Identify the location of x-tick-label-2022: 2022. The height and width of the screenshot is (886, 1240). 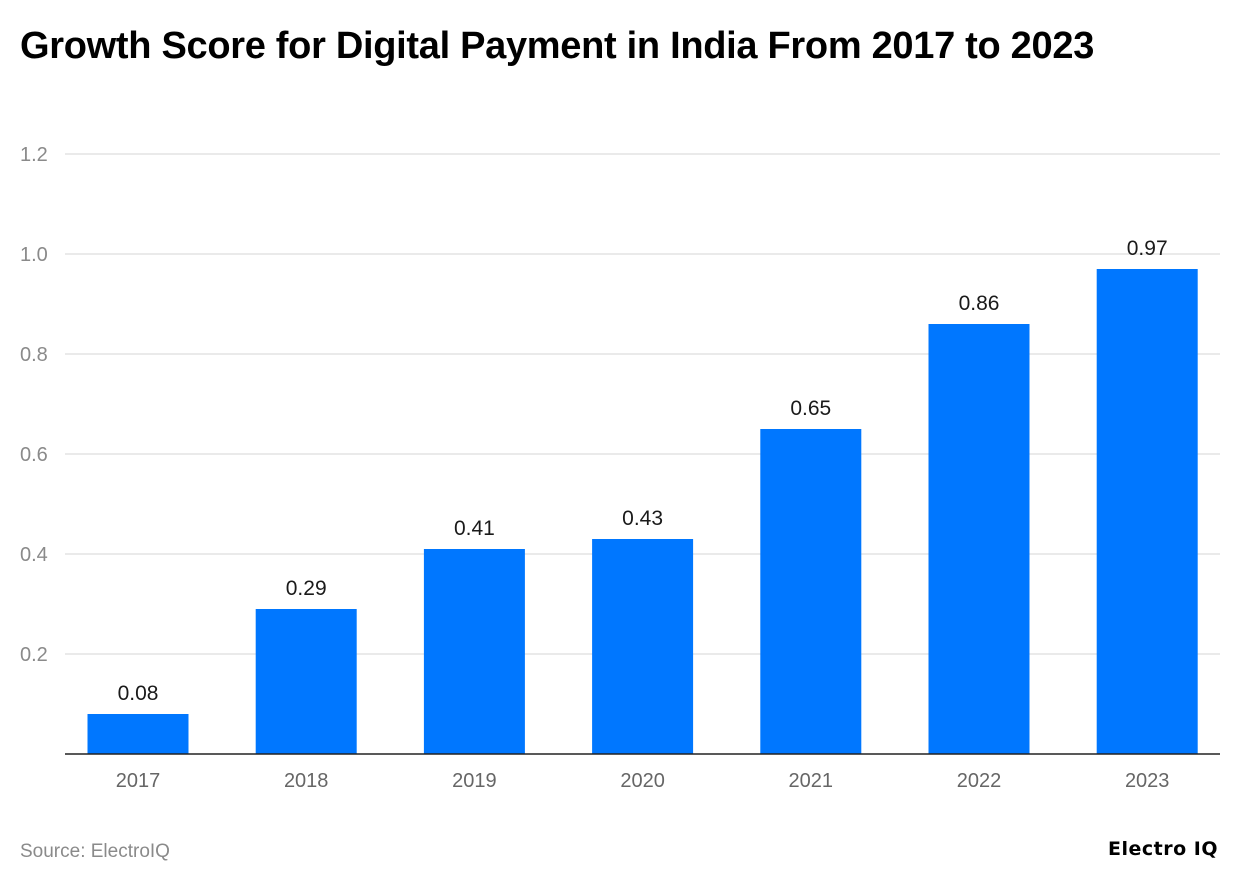
(979, 781).